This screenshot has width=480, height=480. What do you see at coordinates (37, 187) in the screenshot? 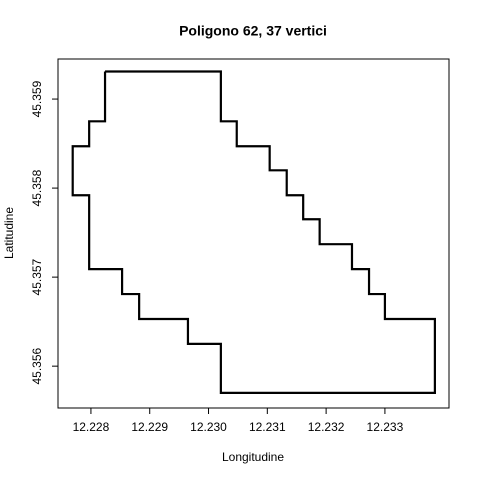
I see `y-tick-label: 45.358` at bounding box center [37, 187].